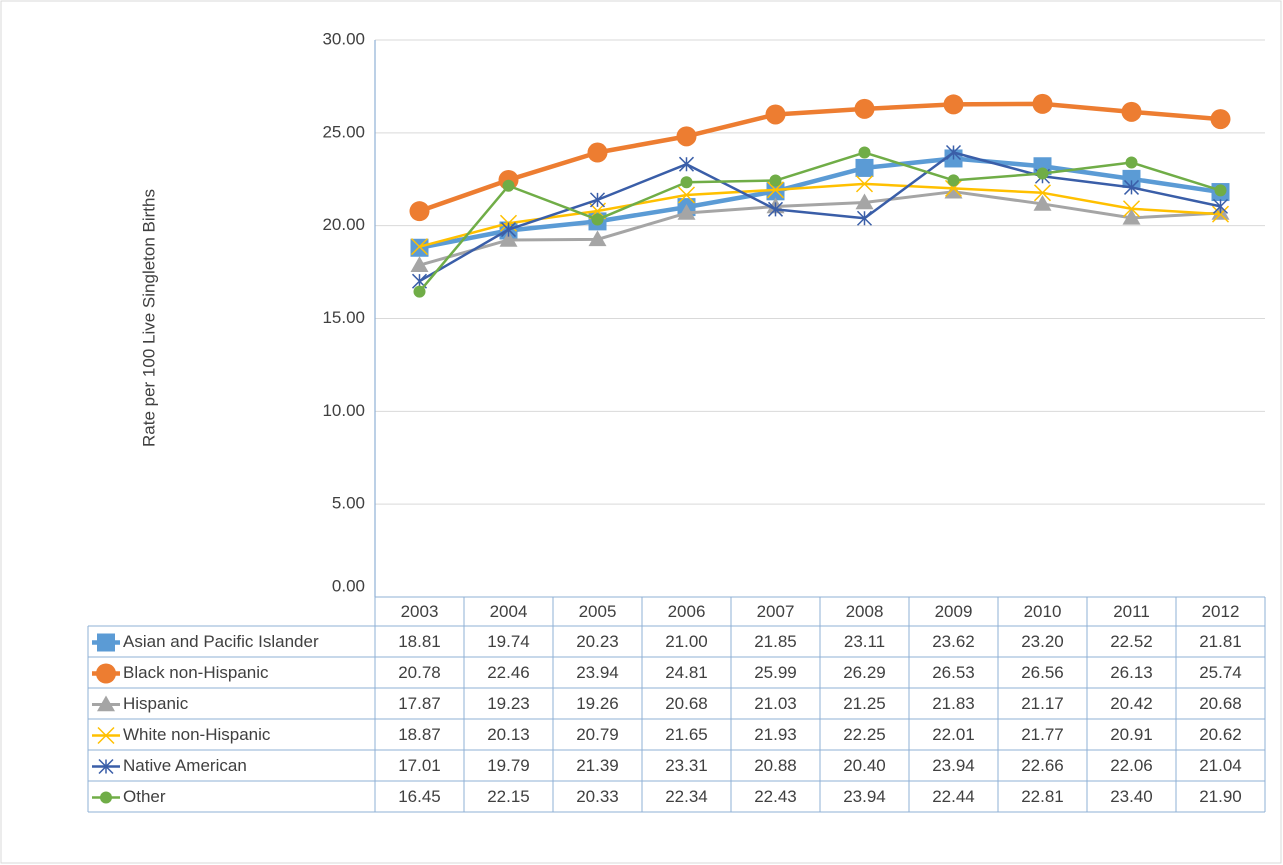 Image resolution: width=1283 pixels, height=865 pixels. I want to click on table-value: 26.53, so click(953, 672).